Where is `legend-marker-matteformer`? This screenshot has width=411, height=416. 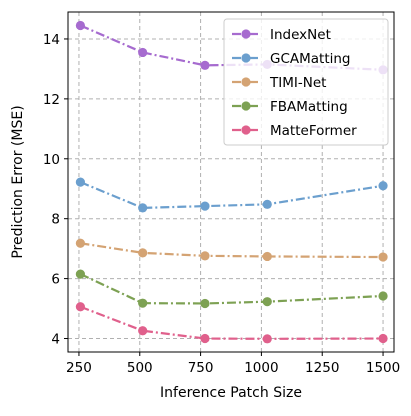 legend-marker-matteformer is located at coordinates (246, 130).